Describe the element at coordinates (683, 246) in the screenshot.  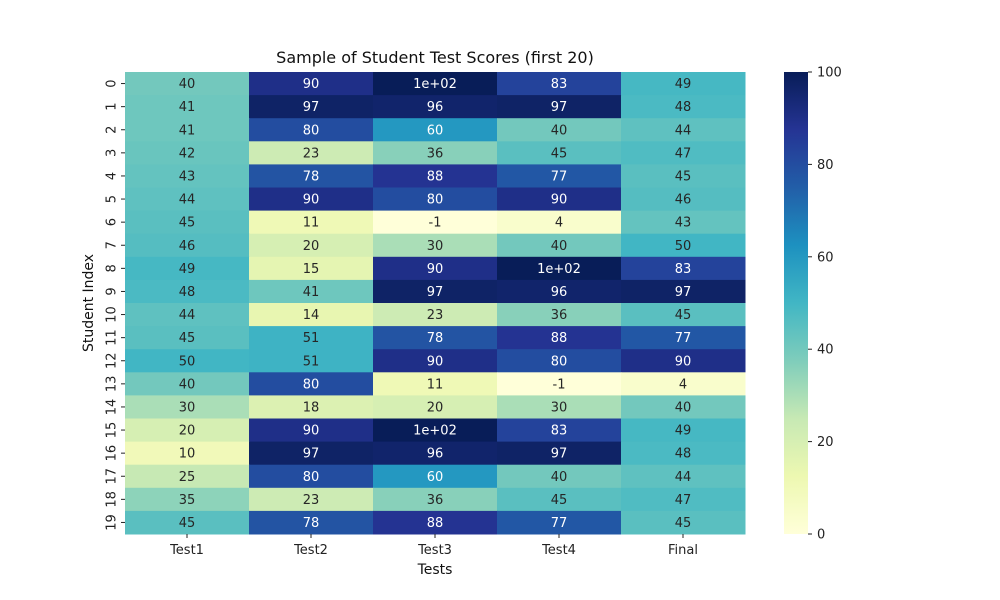
I see `cell-value-label: 50` at that location.